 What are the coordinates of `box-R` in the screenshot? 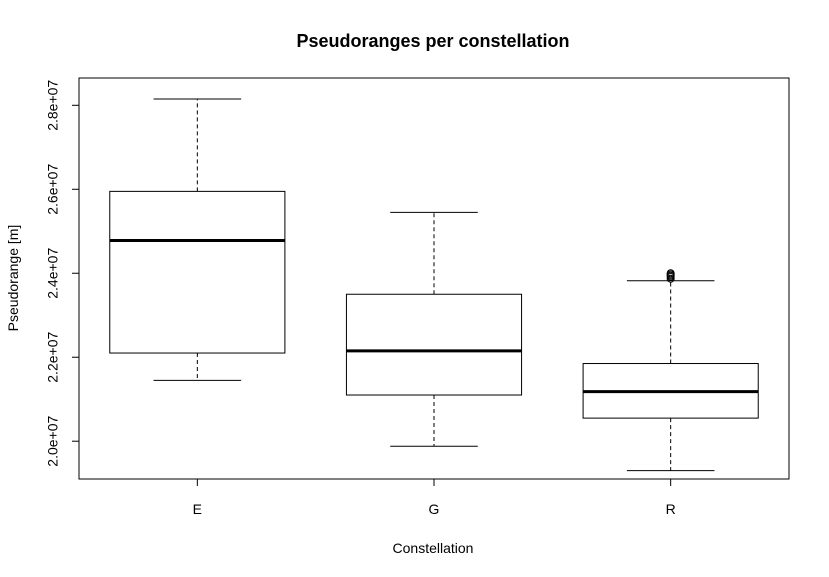 It's located at (670, 370).